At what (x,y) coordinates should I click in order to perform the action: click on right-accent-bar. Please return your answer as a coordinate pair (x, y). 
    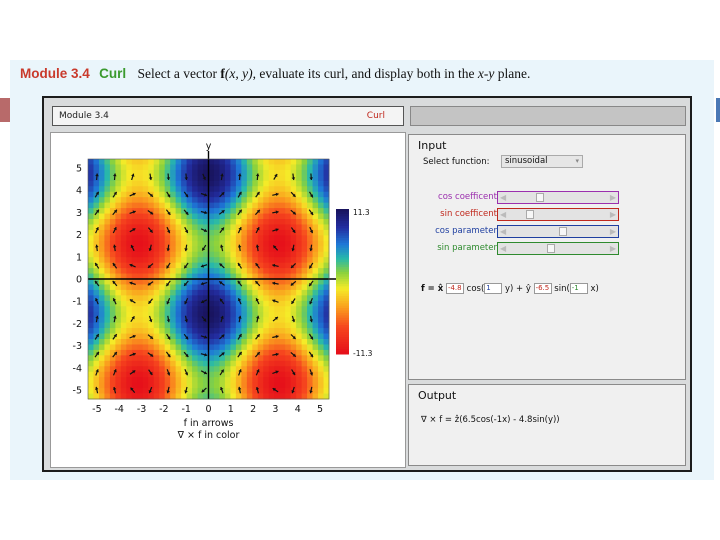
    Looking at the image, I should click on (718, 110).